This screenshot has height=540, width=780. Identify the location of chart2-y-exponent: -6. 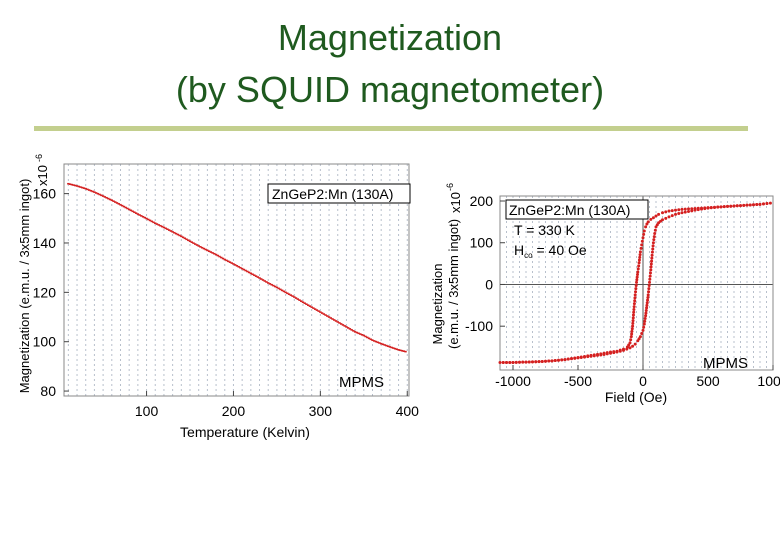
(450, 187).